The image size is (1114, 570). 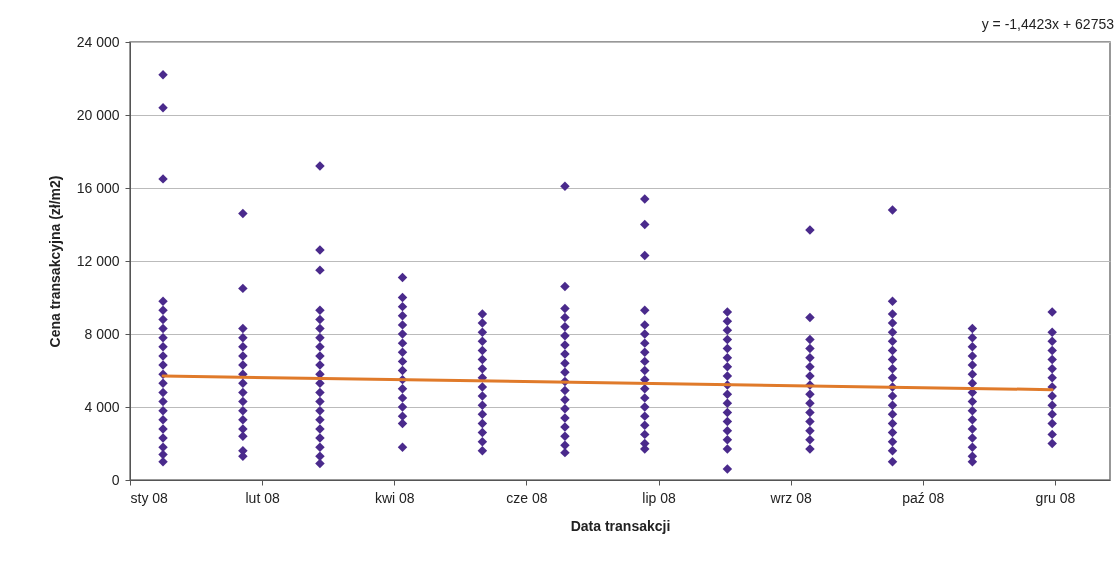 What do you see at coordinates (98, 114) in the screenshot?
I see `y-tick-label: 20 000` at bounding box center [98, 114].